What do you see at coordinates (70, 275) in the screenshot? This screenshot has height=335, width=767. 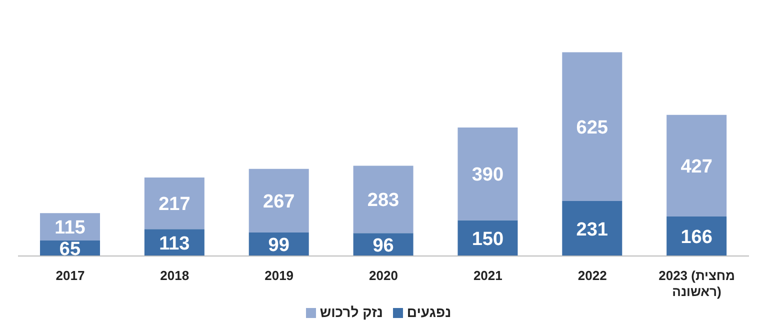 I see `x-tick-label: 2017` at bounding box center [70, 275].